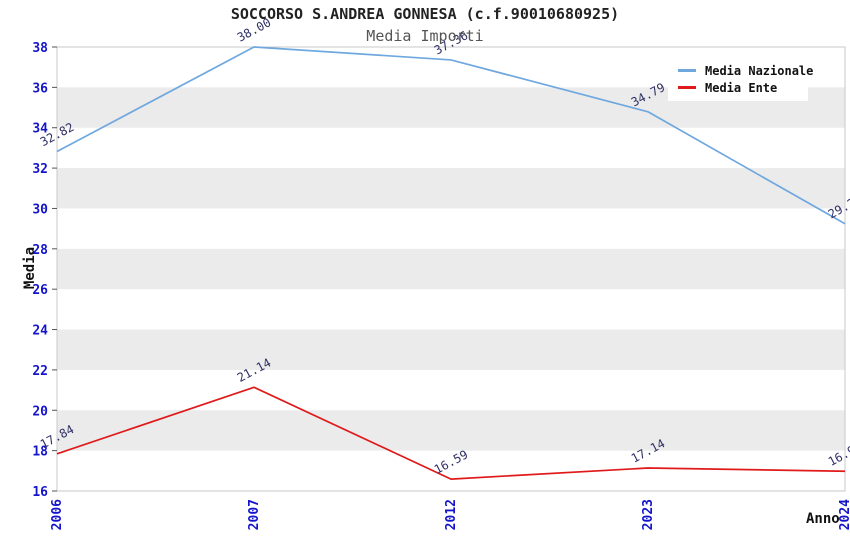 Image resolution: width=850 pixels, height=550 pixels. I want to click on legend-item-media-nazionale: Media Nazionale, so click(745, 70).